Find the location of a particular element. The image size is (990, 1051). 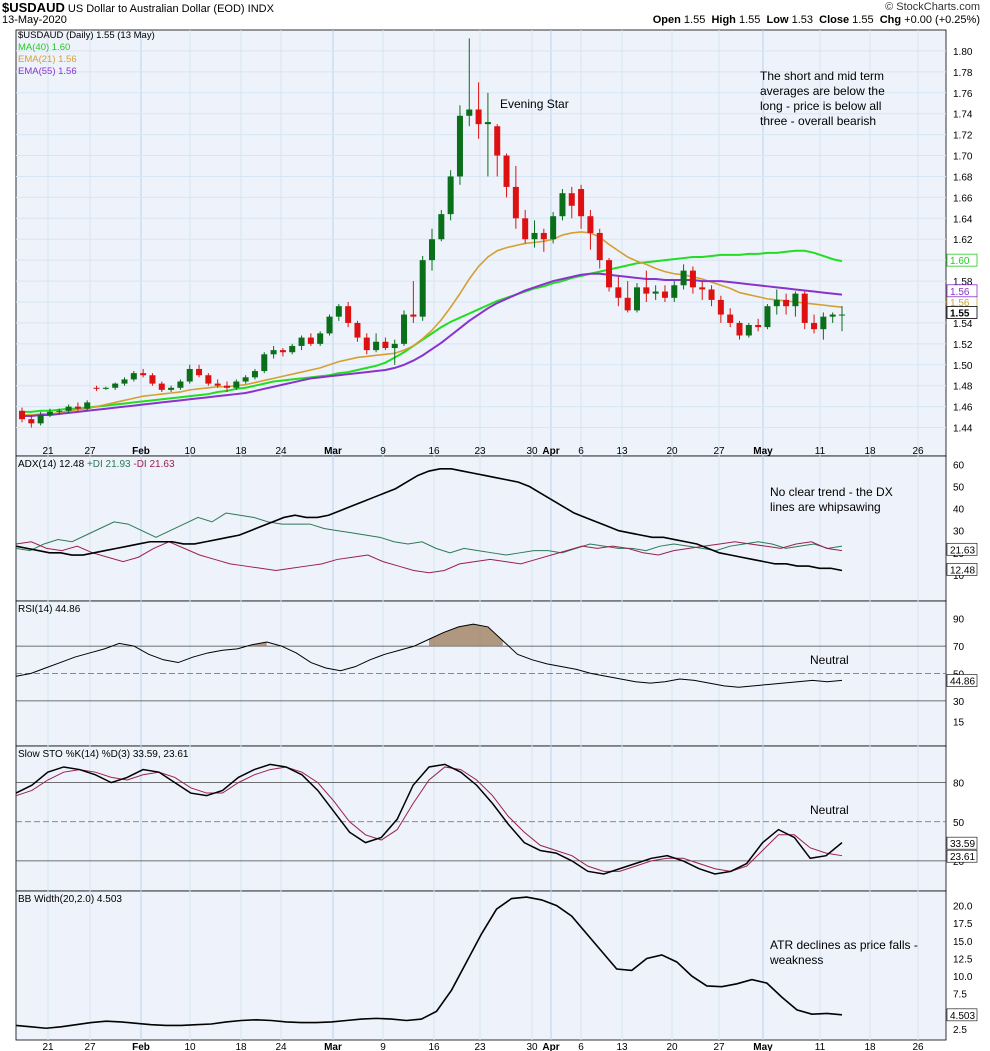

open-label: Open is located at coordinates (666, 20).